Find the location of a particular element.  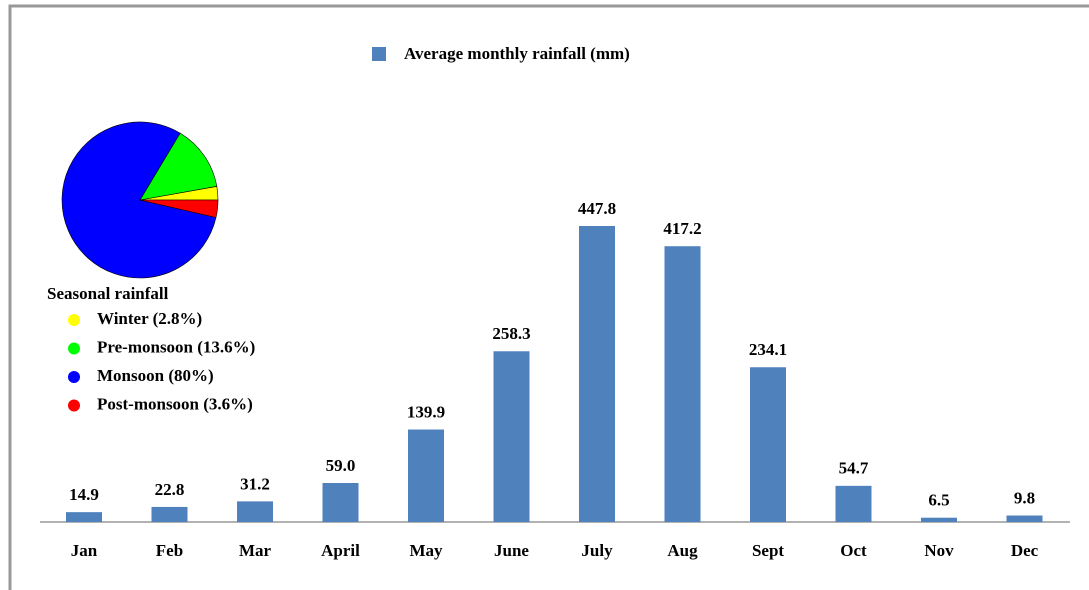

value-label: 22.8 is located at coordinates (170, 489).